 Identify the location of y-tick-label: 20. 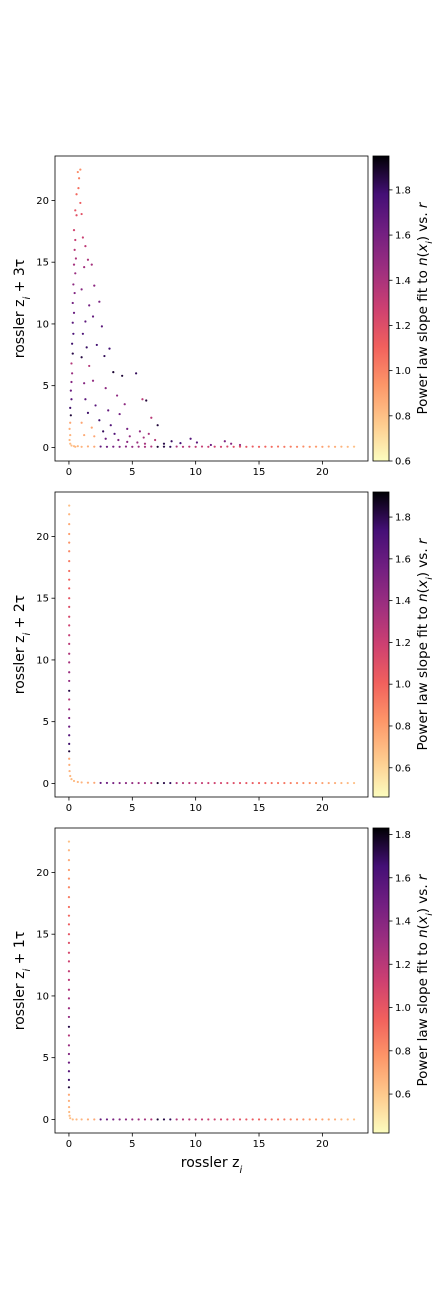
(42, 537).